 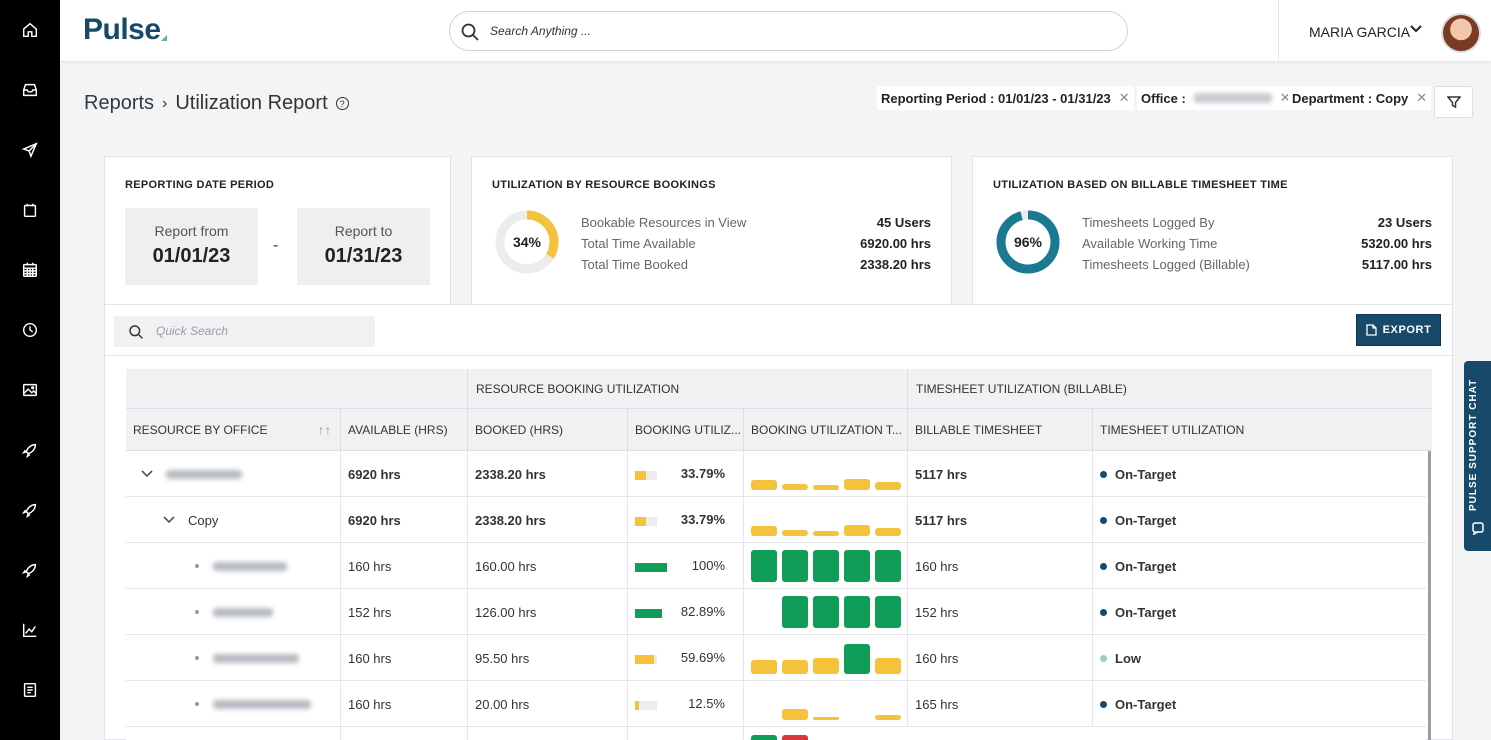 I want to click on avatar, so click(x=1461, y=33).